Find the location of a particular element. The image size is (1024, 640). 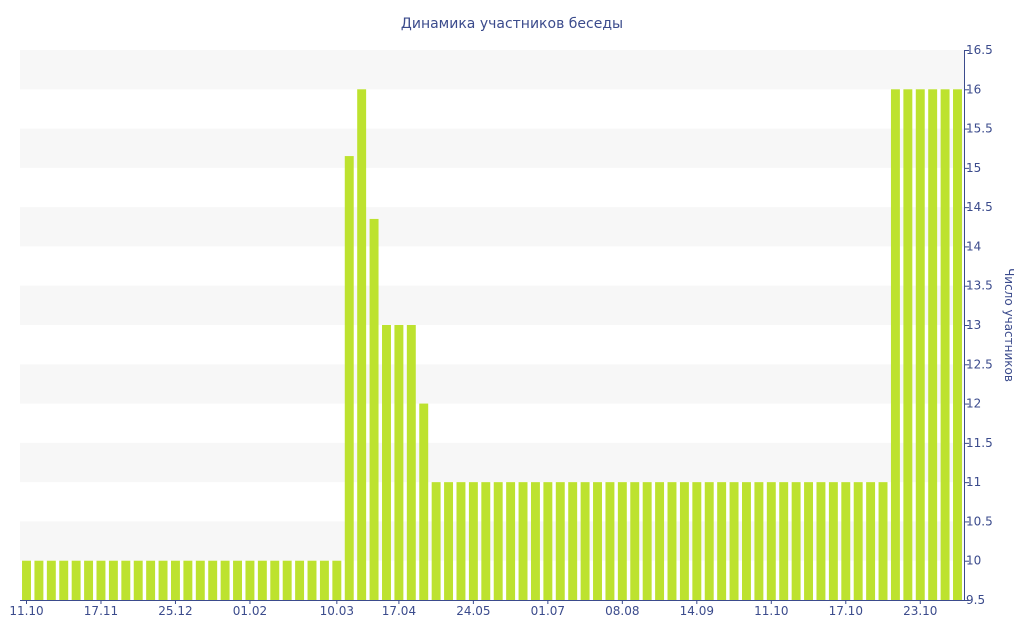

x-tick-label: 24.05 is located at coordinates (473, 611).